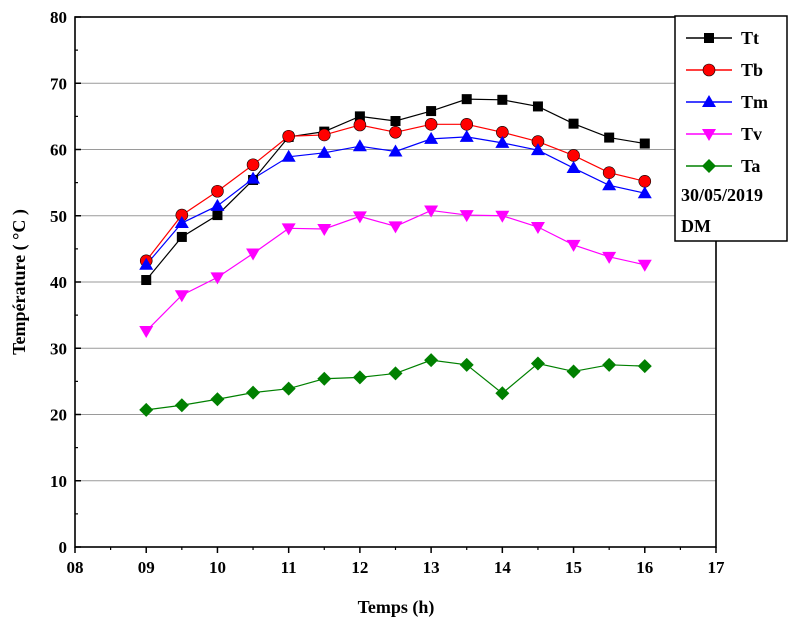 The height and width of the screenshot is (626, 791). Describe the element at coordinates (19, 282) in the screenshot. I see `y-axis-title: Température ( °C )` at that location.